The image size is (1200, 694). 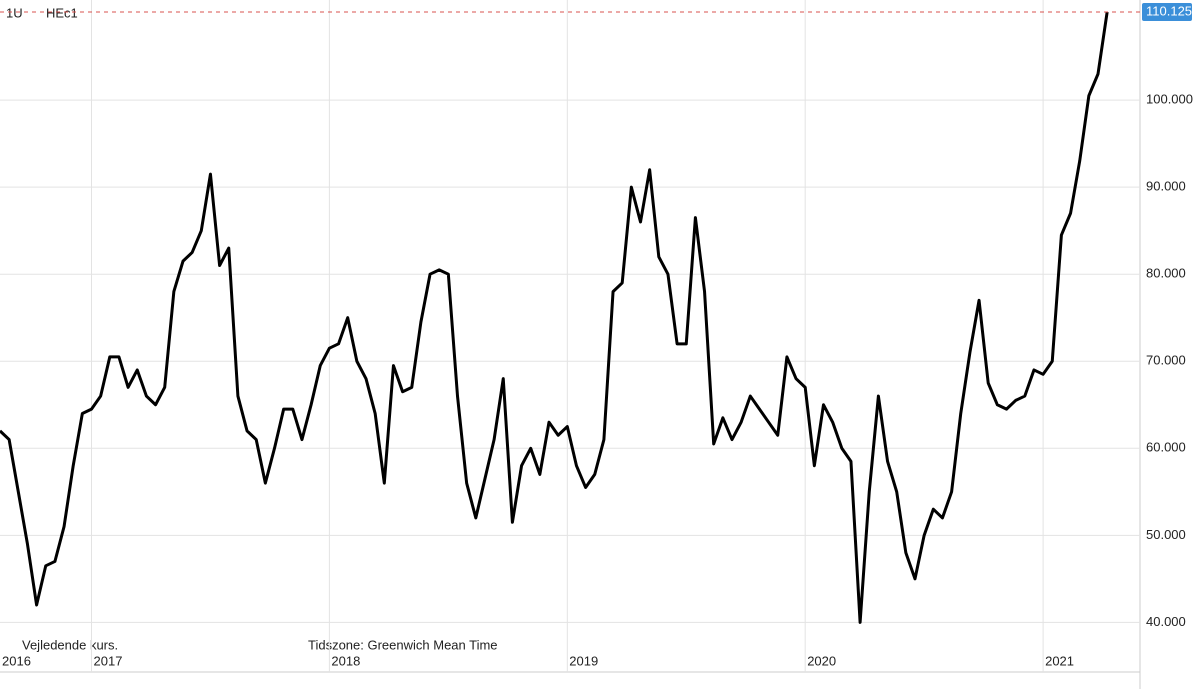 I want to click on x-tick-label: 2016, so click(x=16, y=660).